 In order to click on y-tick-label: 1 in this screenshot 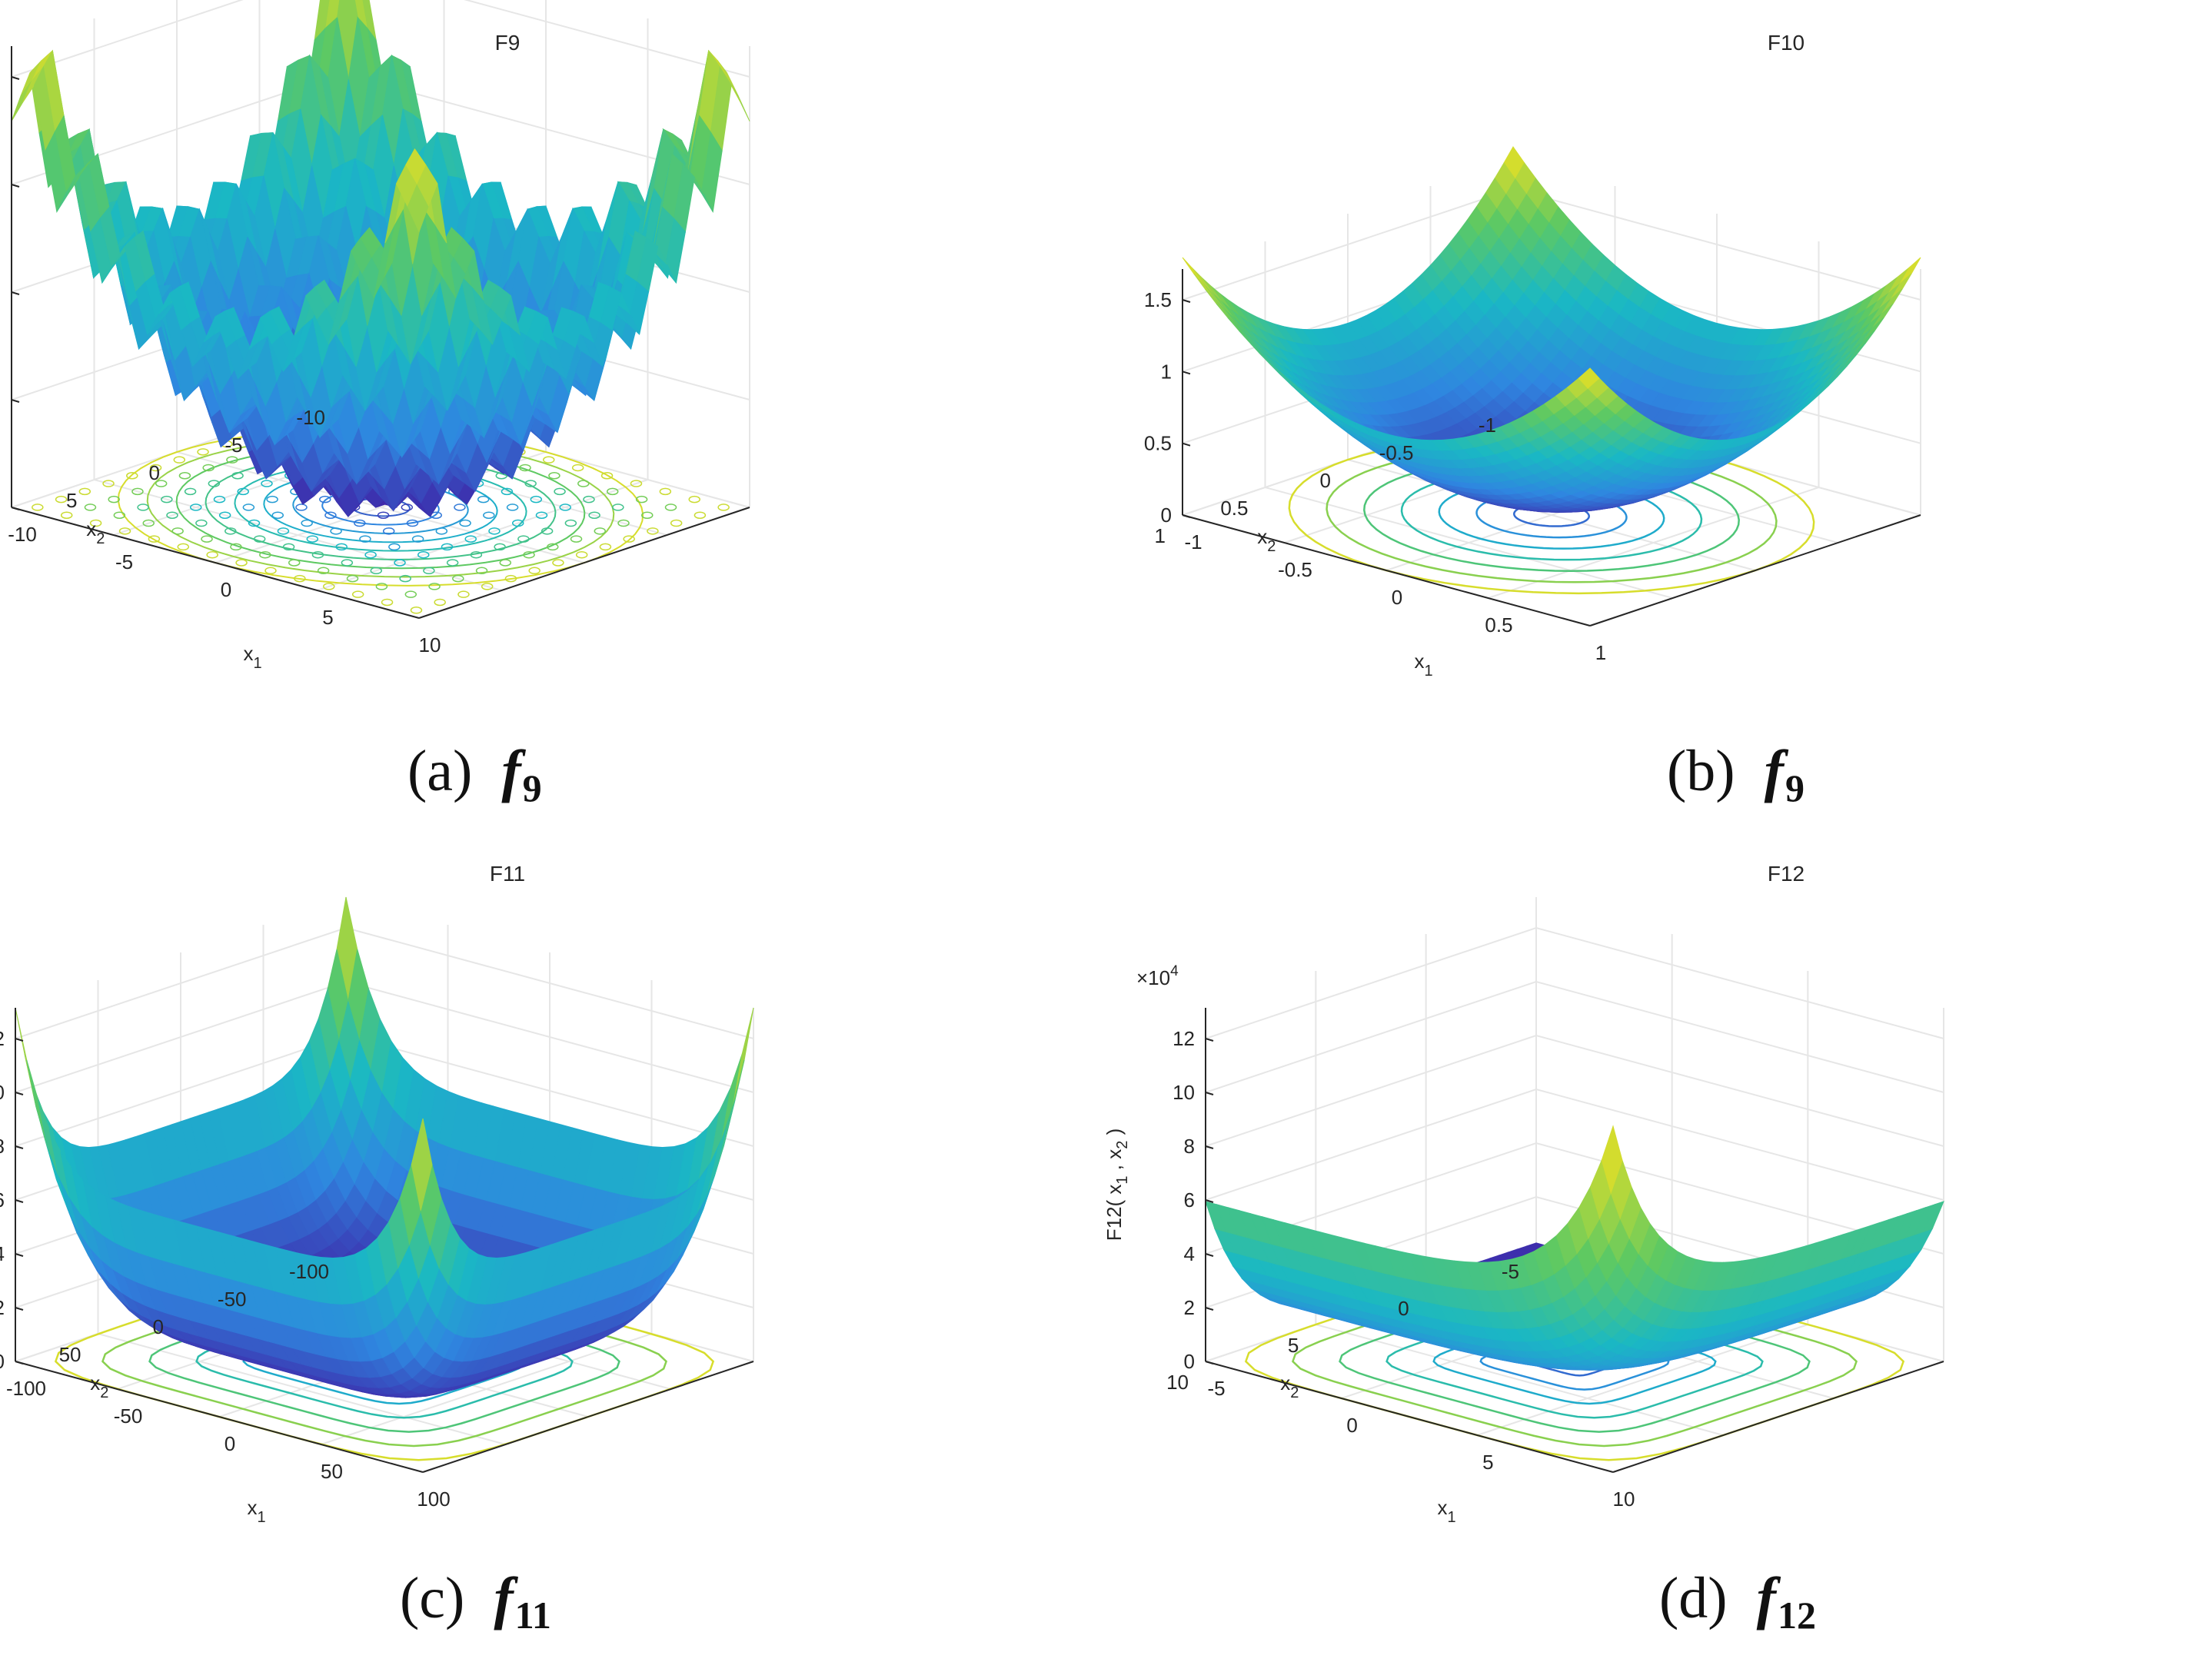, I will do `click(1160, 535)`.